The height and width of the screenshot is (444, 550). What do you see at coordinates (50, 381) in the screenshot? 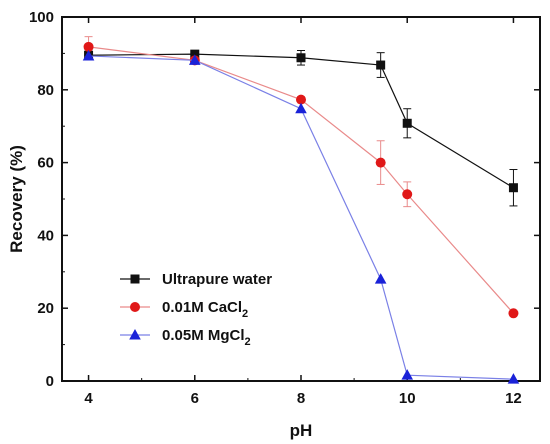
I see `y-tick-label: 0` at bounding box center [50, 381].